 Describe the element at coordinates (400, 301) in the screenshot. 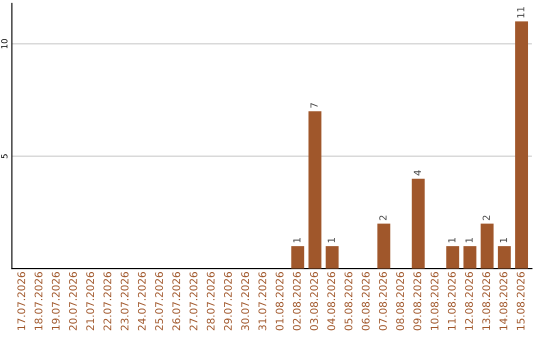

I see `x-tick-label: 08.08.2026` at that location.